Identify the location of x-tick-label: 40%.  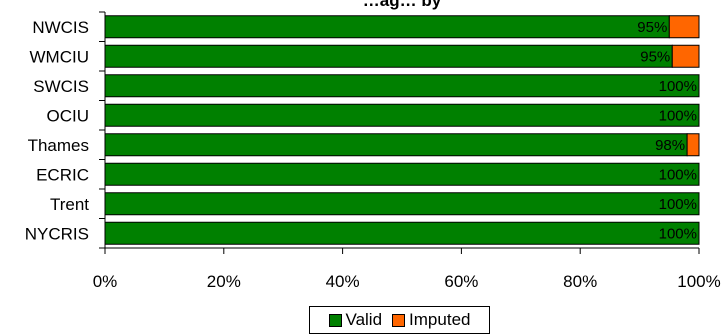
(343, 281).